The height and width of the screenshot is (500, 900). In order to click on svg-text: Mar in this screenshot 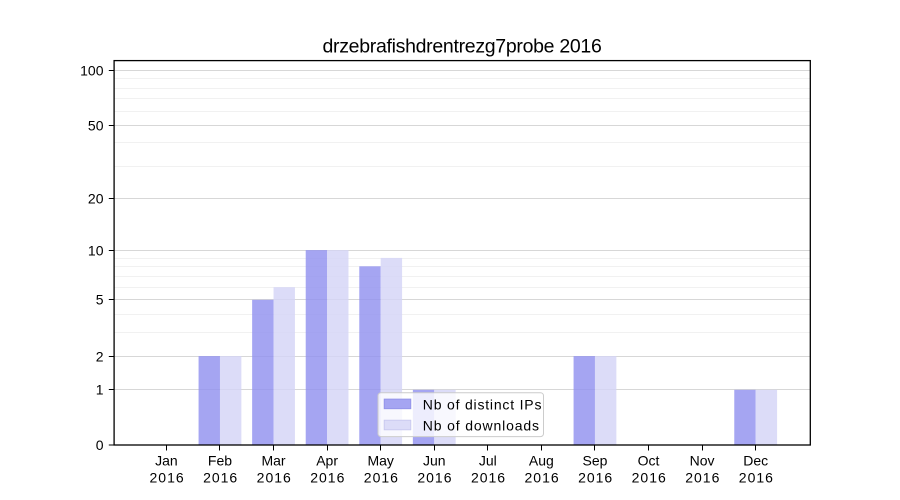, I will do `click(273, 461)`.